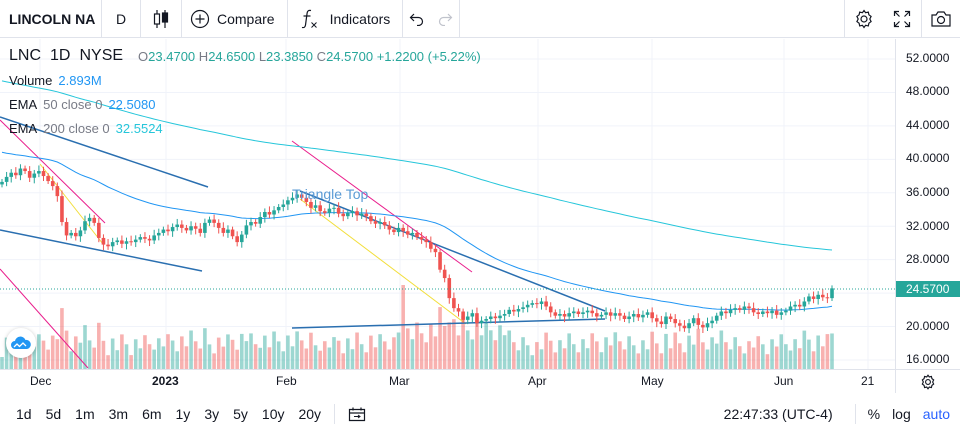 The height and width of the screenshot is (433, 960). I want to click on legend-volume-row: Volume 2.893M, so click(245, 80).